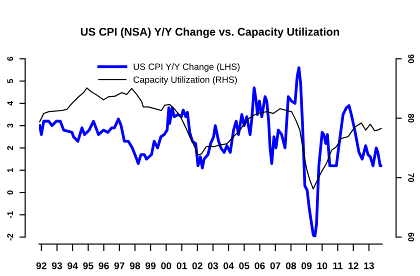  What do you see at coordinates (185, 80) in the screenshot?
I see `legend-label: Capacity Utilization (RHS)` at bounding box center [185, 80].